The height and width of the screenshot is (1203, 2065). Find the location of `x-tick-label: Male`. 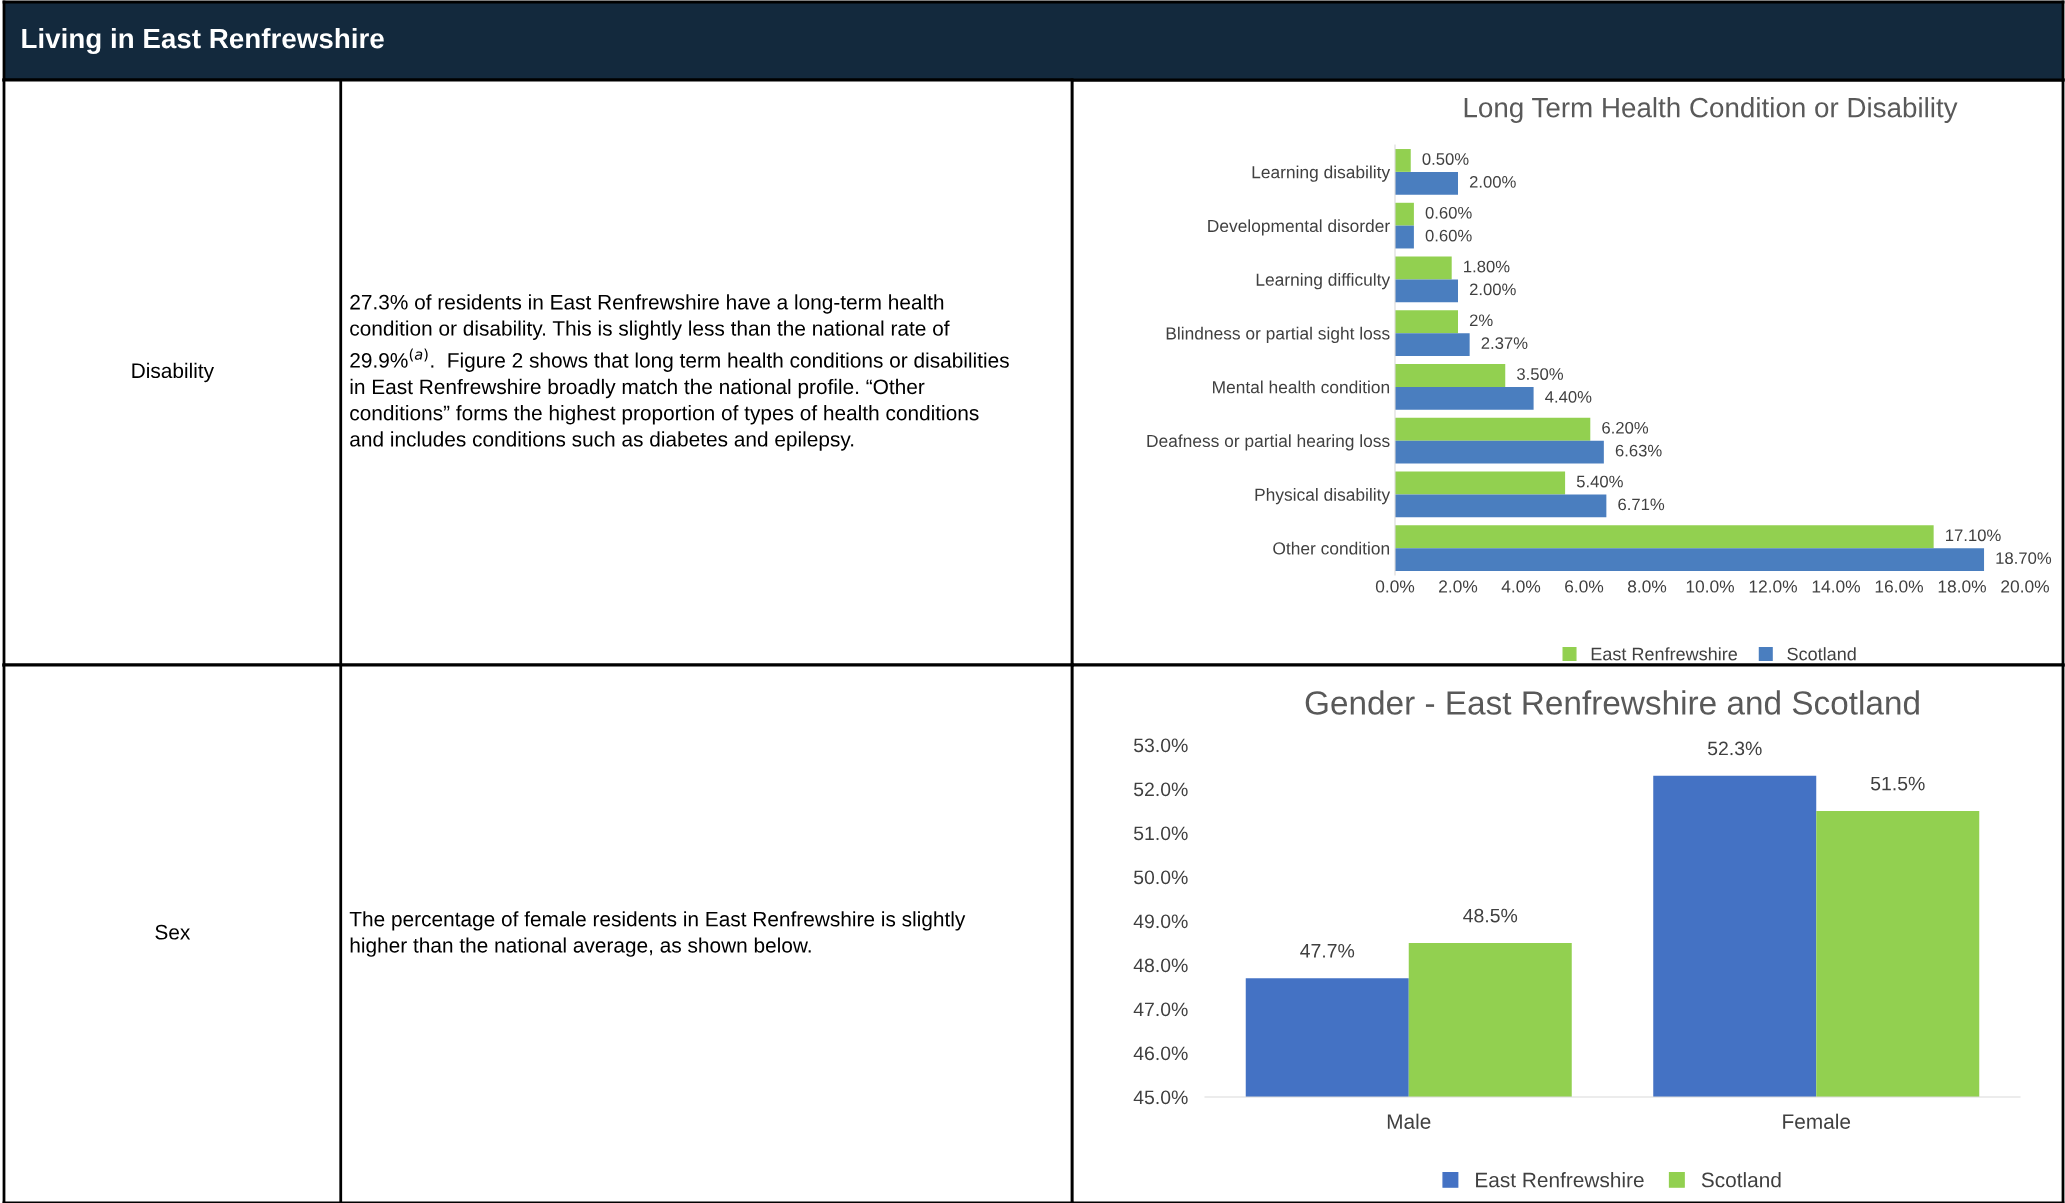

x-tick-label: Male is located at coordinates (1409, 1121).